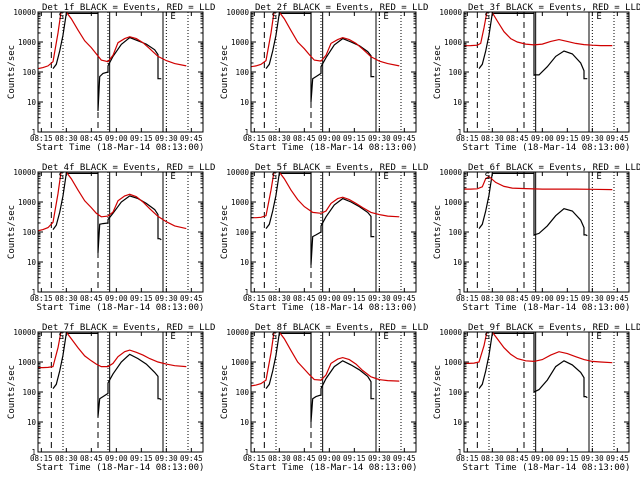 The width and height of the screenshot is (640, 480). I want to click on panel-title: Det_3f BLACK = Events, RED = LLD, so click(554, 8).